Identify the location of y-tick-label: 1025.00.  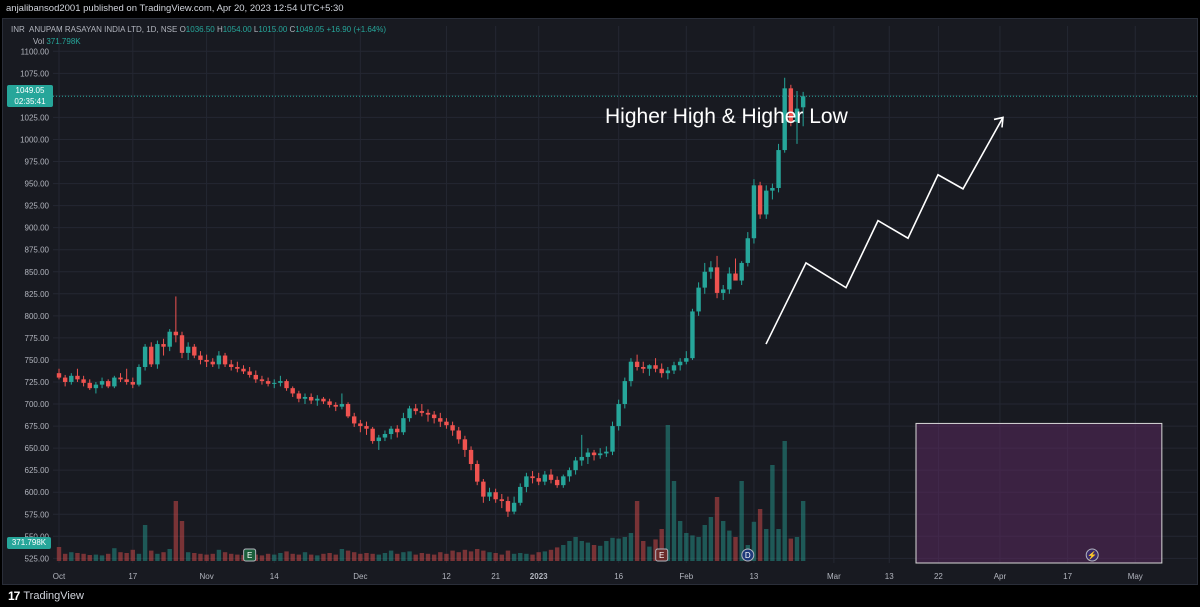
(34, 117).